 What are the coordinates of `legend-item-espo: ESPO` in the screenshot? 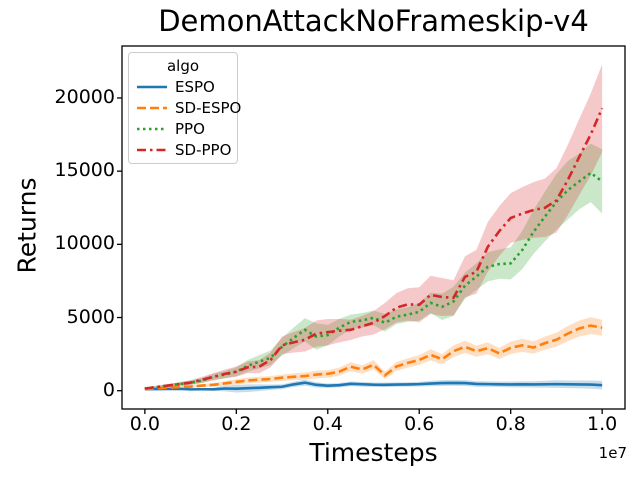 It's located at (183, 86).